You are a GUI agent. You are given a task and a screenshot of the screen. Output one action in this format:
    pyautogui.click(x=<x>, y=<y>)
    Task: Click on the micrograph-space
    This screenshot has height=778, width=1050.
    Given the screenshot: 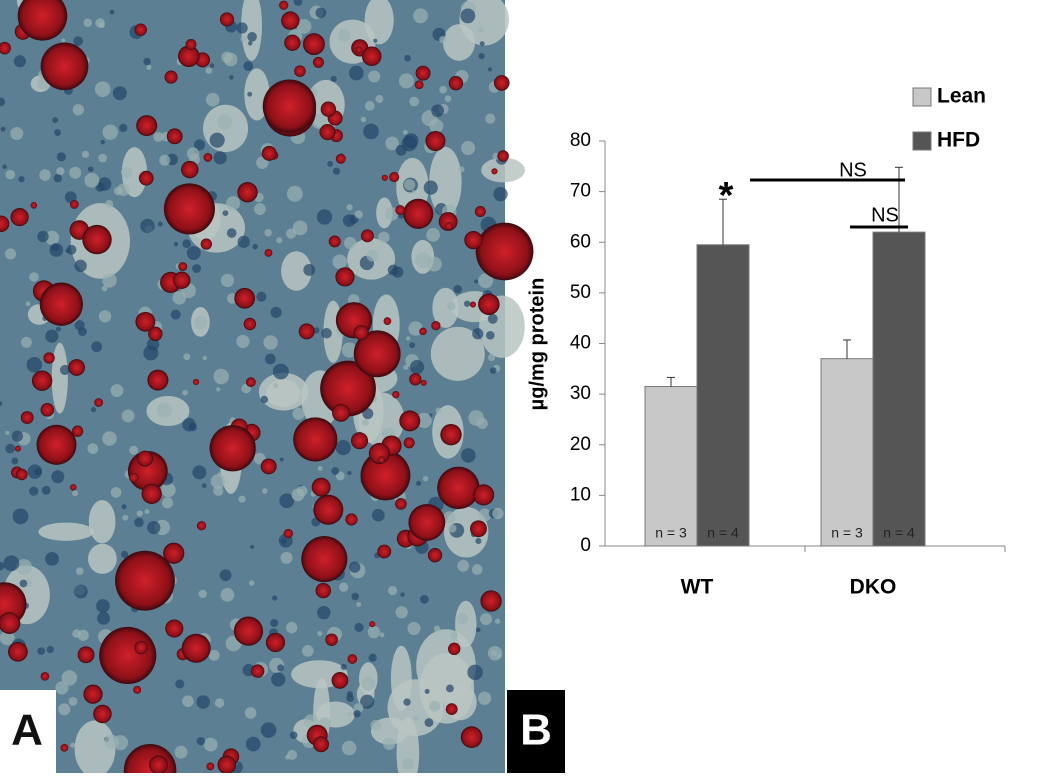 What is the action you would take?
    pyautogui.click(x=457, y=353)
    